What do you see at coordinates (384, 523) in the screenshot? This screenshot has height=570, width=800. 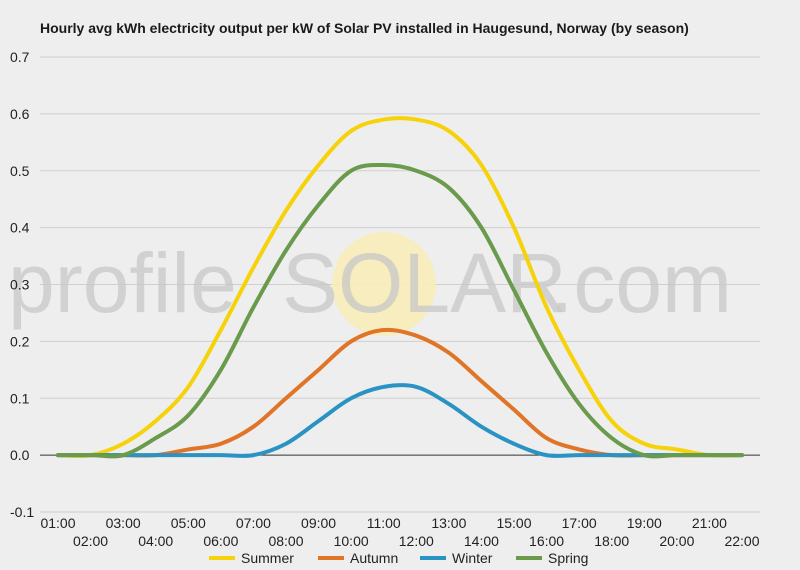 I see `x-tick-label: 11:00` at bounding box center [384, 523].